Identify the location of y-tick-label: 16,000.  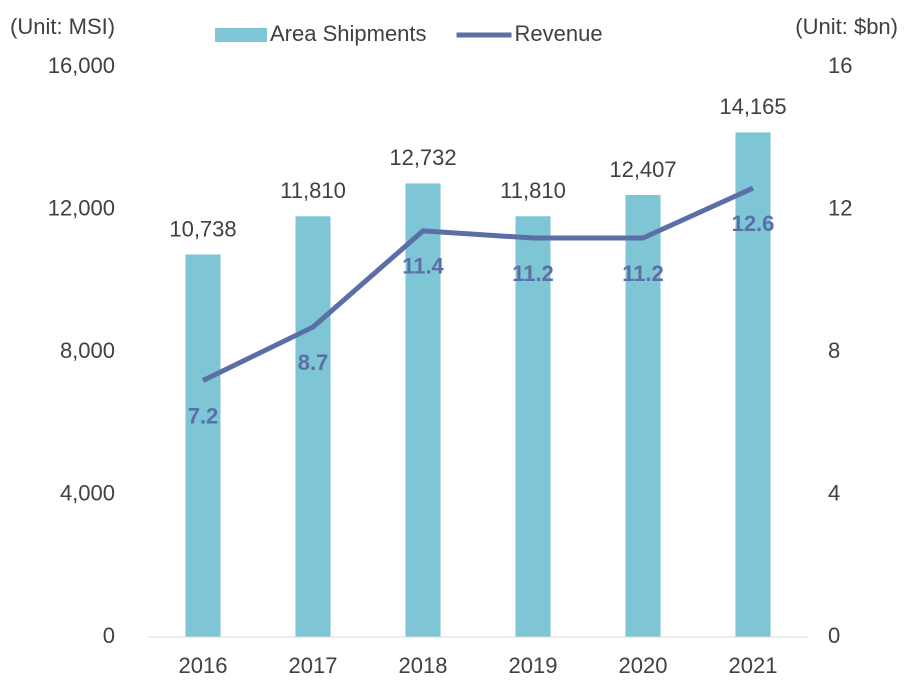
(81, 65).